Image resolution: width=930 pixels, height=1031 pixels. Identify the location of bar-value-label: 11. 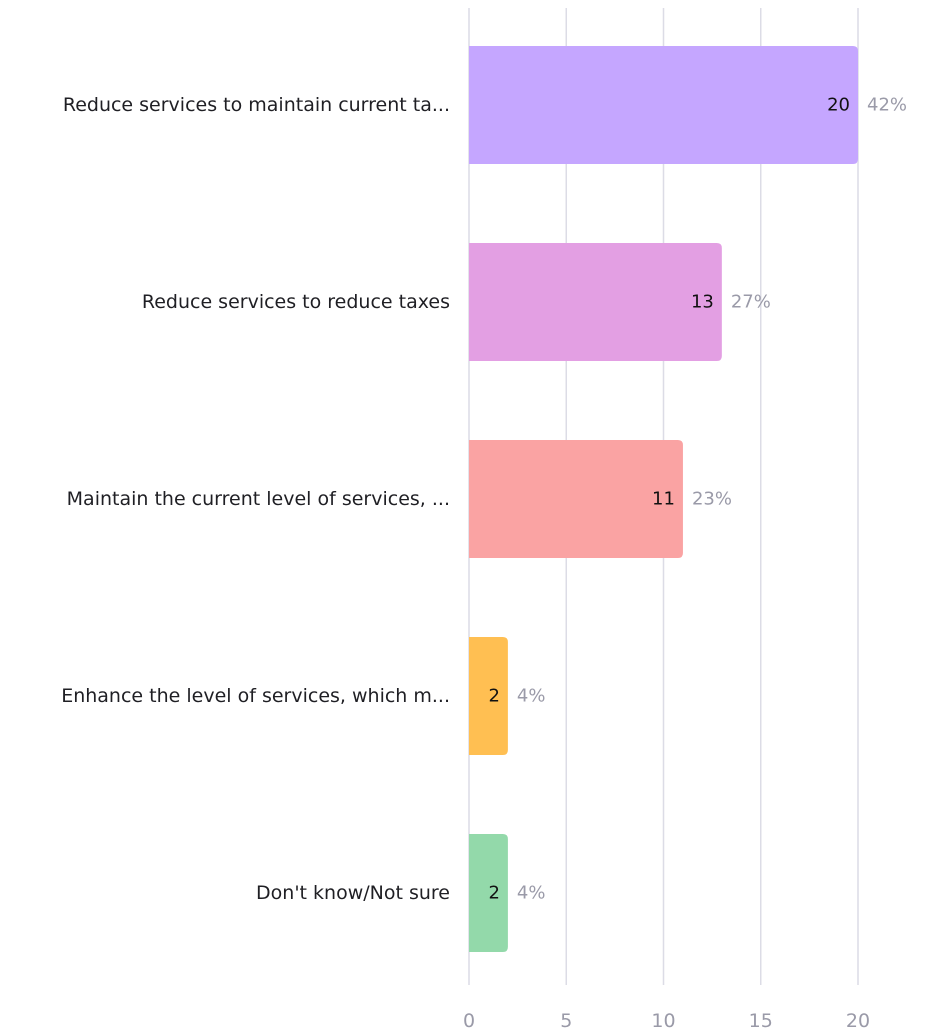
(663, 499).